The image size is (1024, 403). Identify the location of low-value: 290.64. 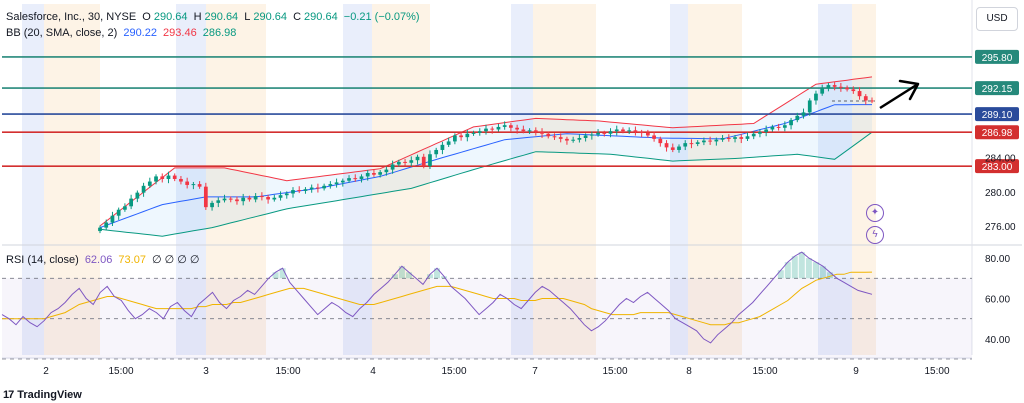
(270, 17).